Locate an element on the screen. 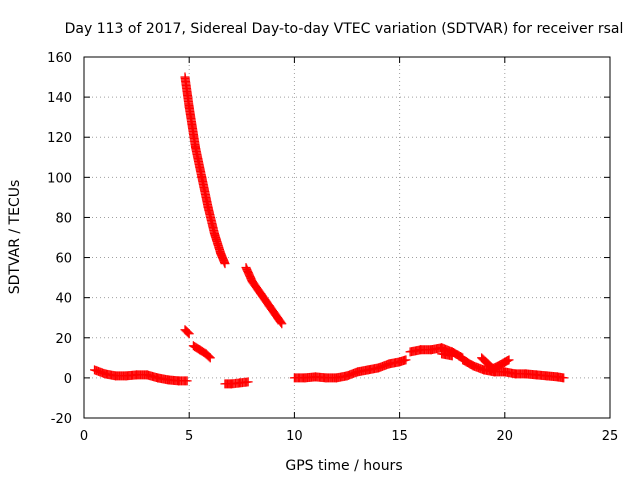 The image size is (640, 480). x-tick-label: 0 is located at coordinates (84, 436).